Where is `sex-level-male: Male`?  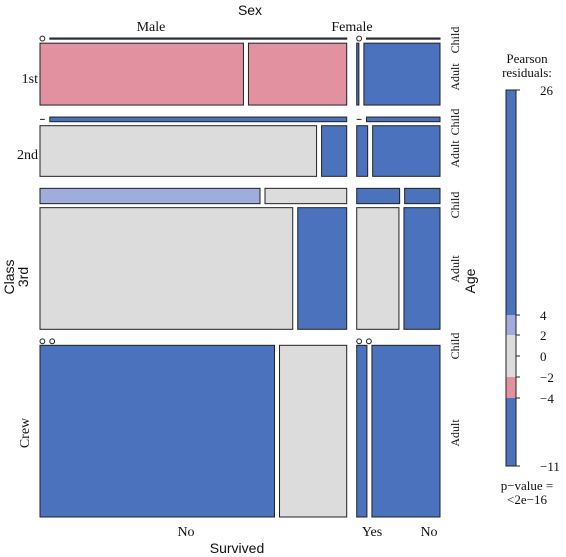 sex-level-male: Male is located at coordinates (151, 27).